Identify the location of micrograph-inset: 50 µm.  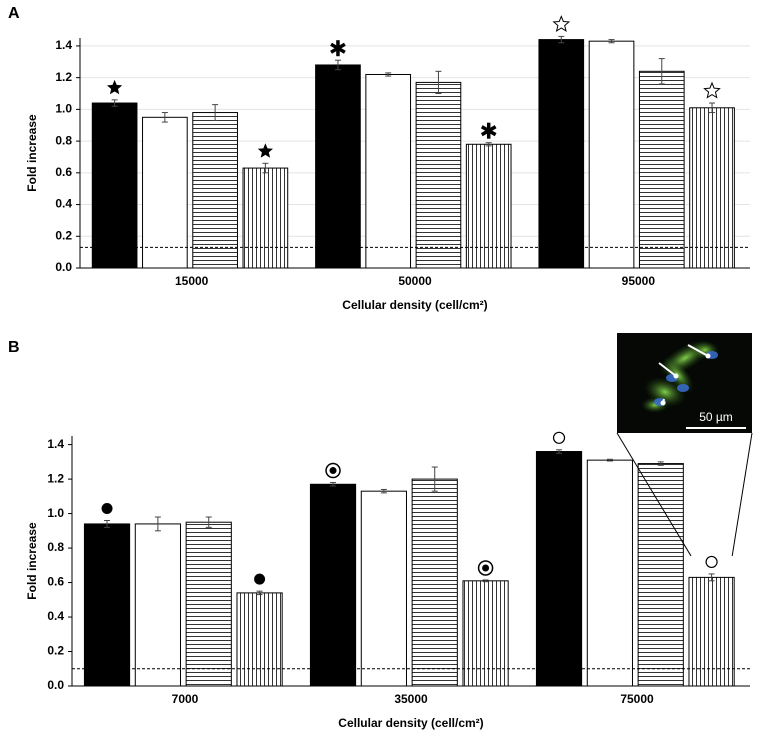
(684, 383).